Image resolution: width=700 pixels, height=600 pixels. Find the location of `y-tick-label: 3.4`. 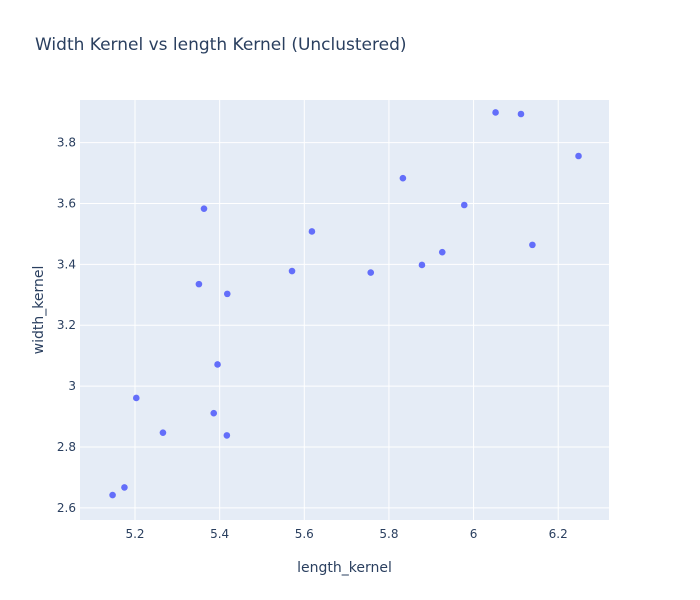

y-tick-label: 3.4 is located at coordinates (66, 264).